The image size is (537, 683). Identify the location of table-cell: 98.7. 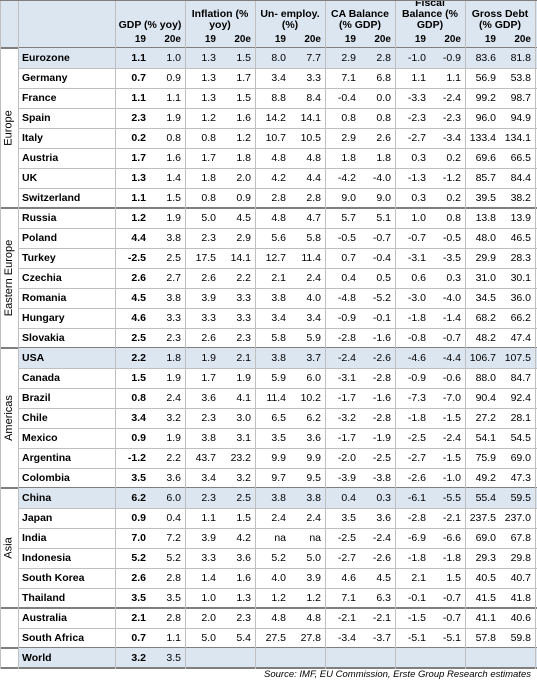
(520, 98).